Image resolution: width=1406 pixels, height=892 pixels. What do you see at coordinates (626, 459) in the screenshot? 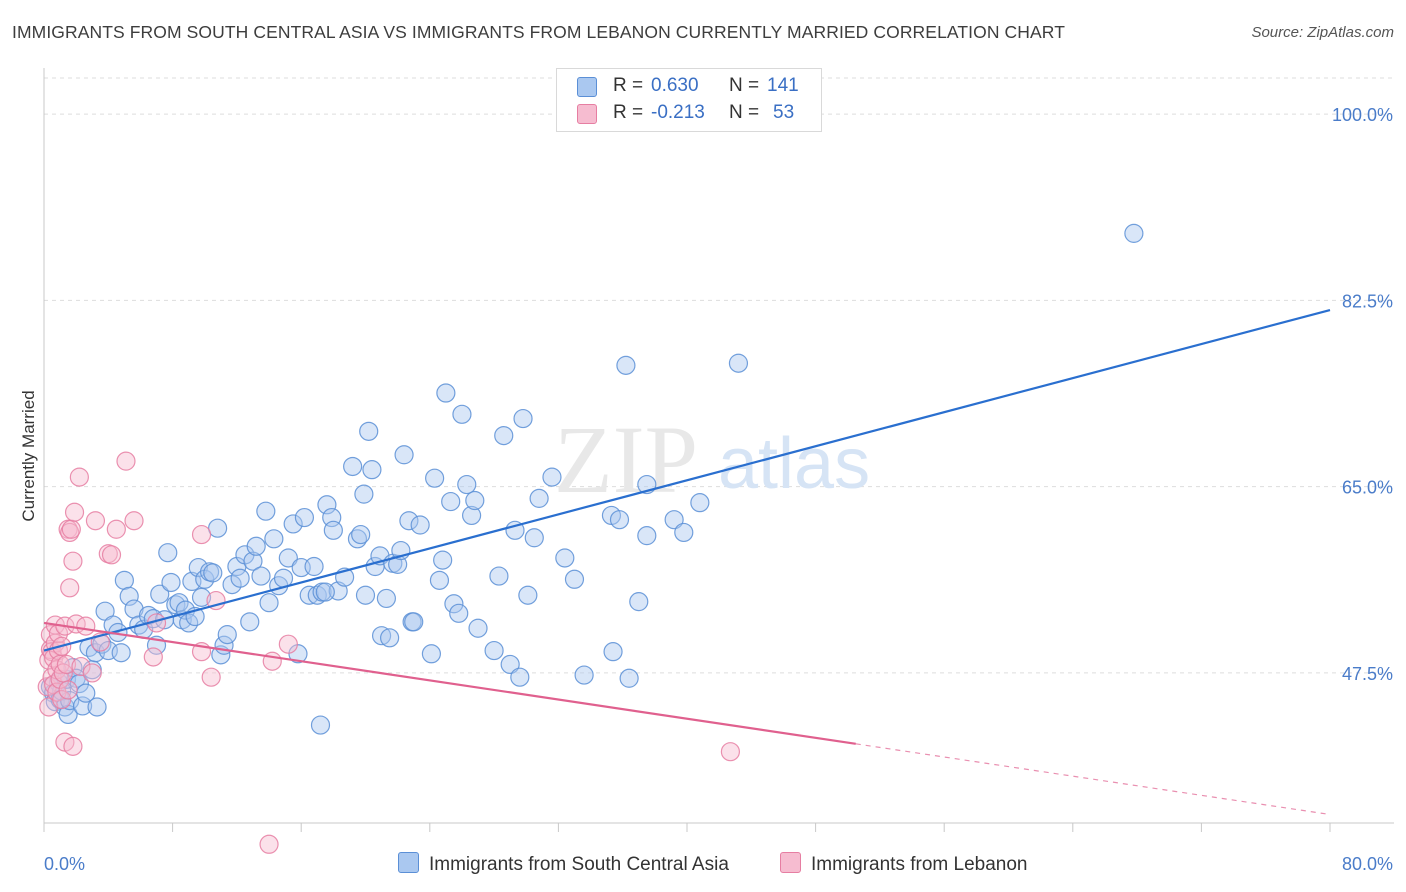
I see `watermark-zip: ZIP` at bounding box center [626, 459].